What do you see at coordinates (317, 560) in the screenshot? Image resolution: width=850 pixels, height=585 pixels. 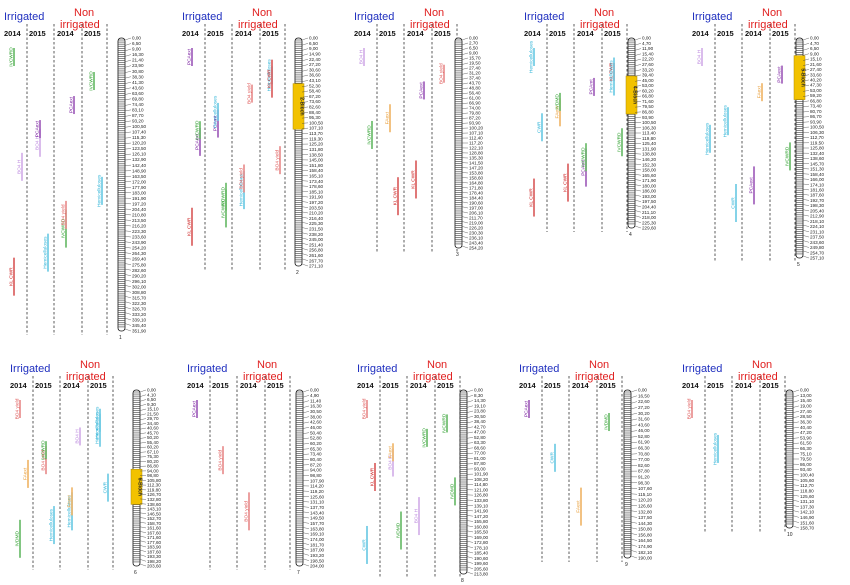 I see `marker-position: 198,50` at bounding box center [317, 560].